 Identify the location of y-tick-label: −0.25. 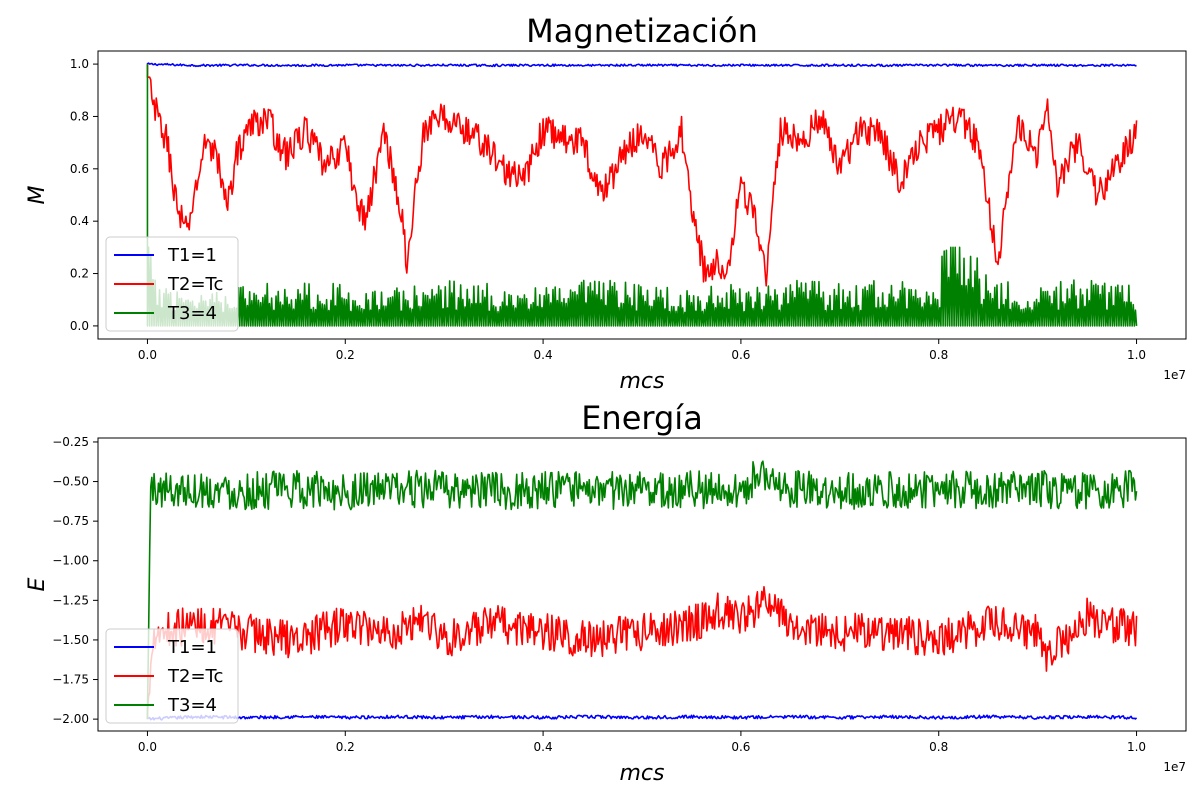
(70, 442).